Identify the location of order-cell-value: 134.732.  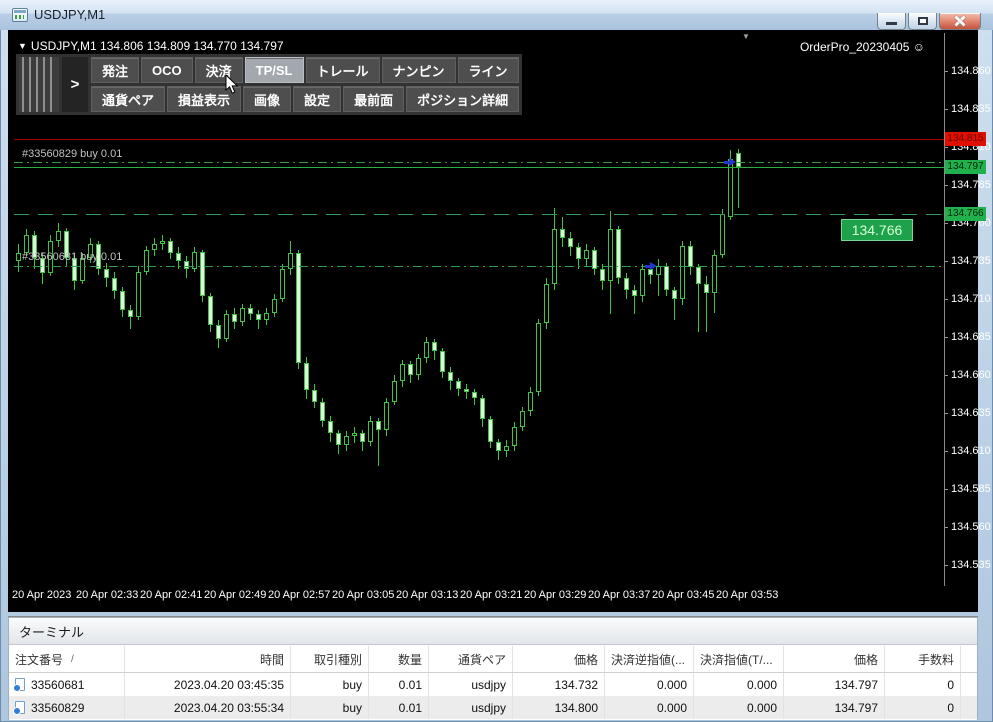
(576, 684).